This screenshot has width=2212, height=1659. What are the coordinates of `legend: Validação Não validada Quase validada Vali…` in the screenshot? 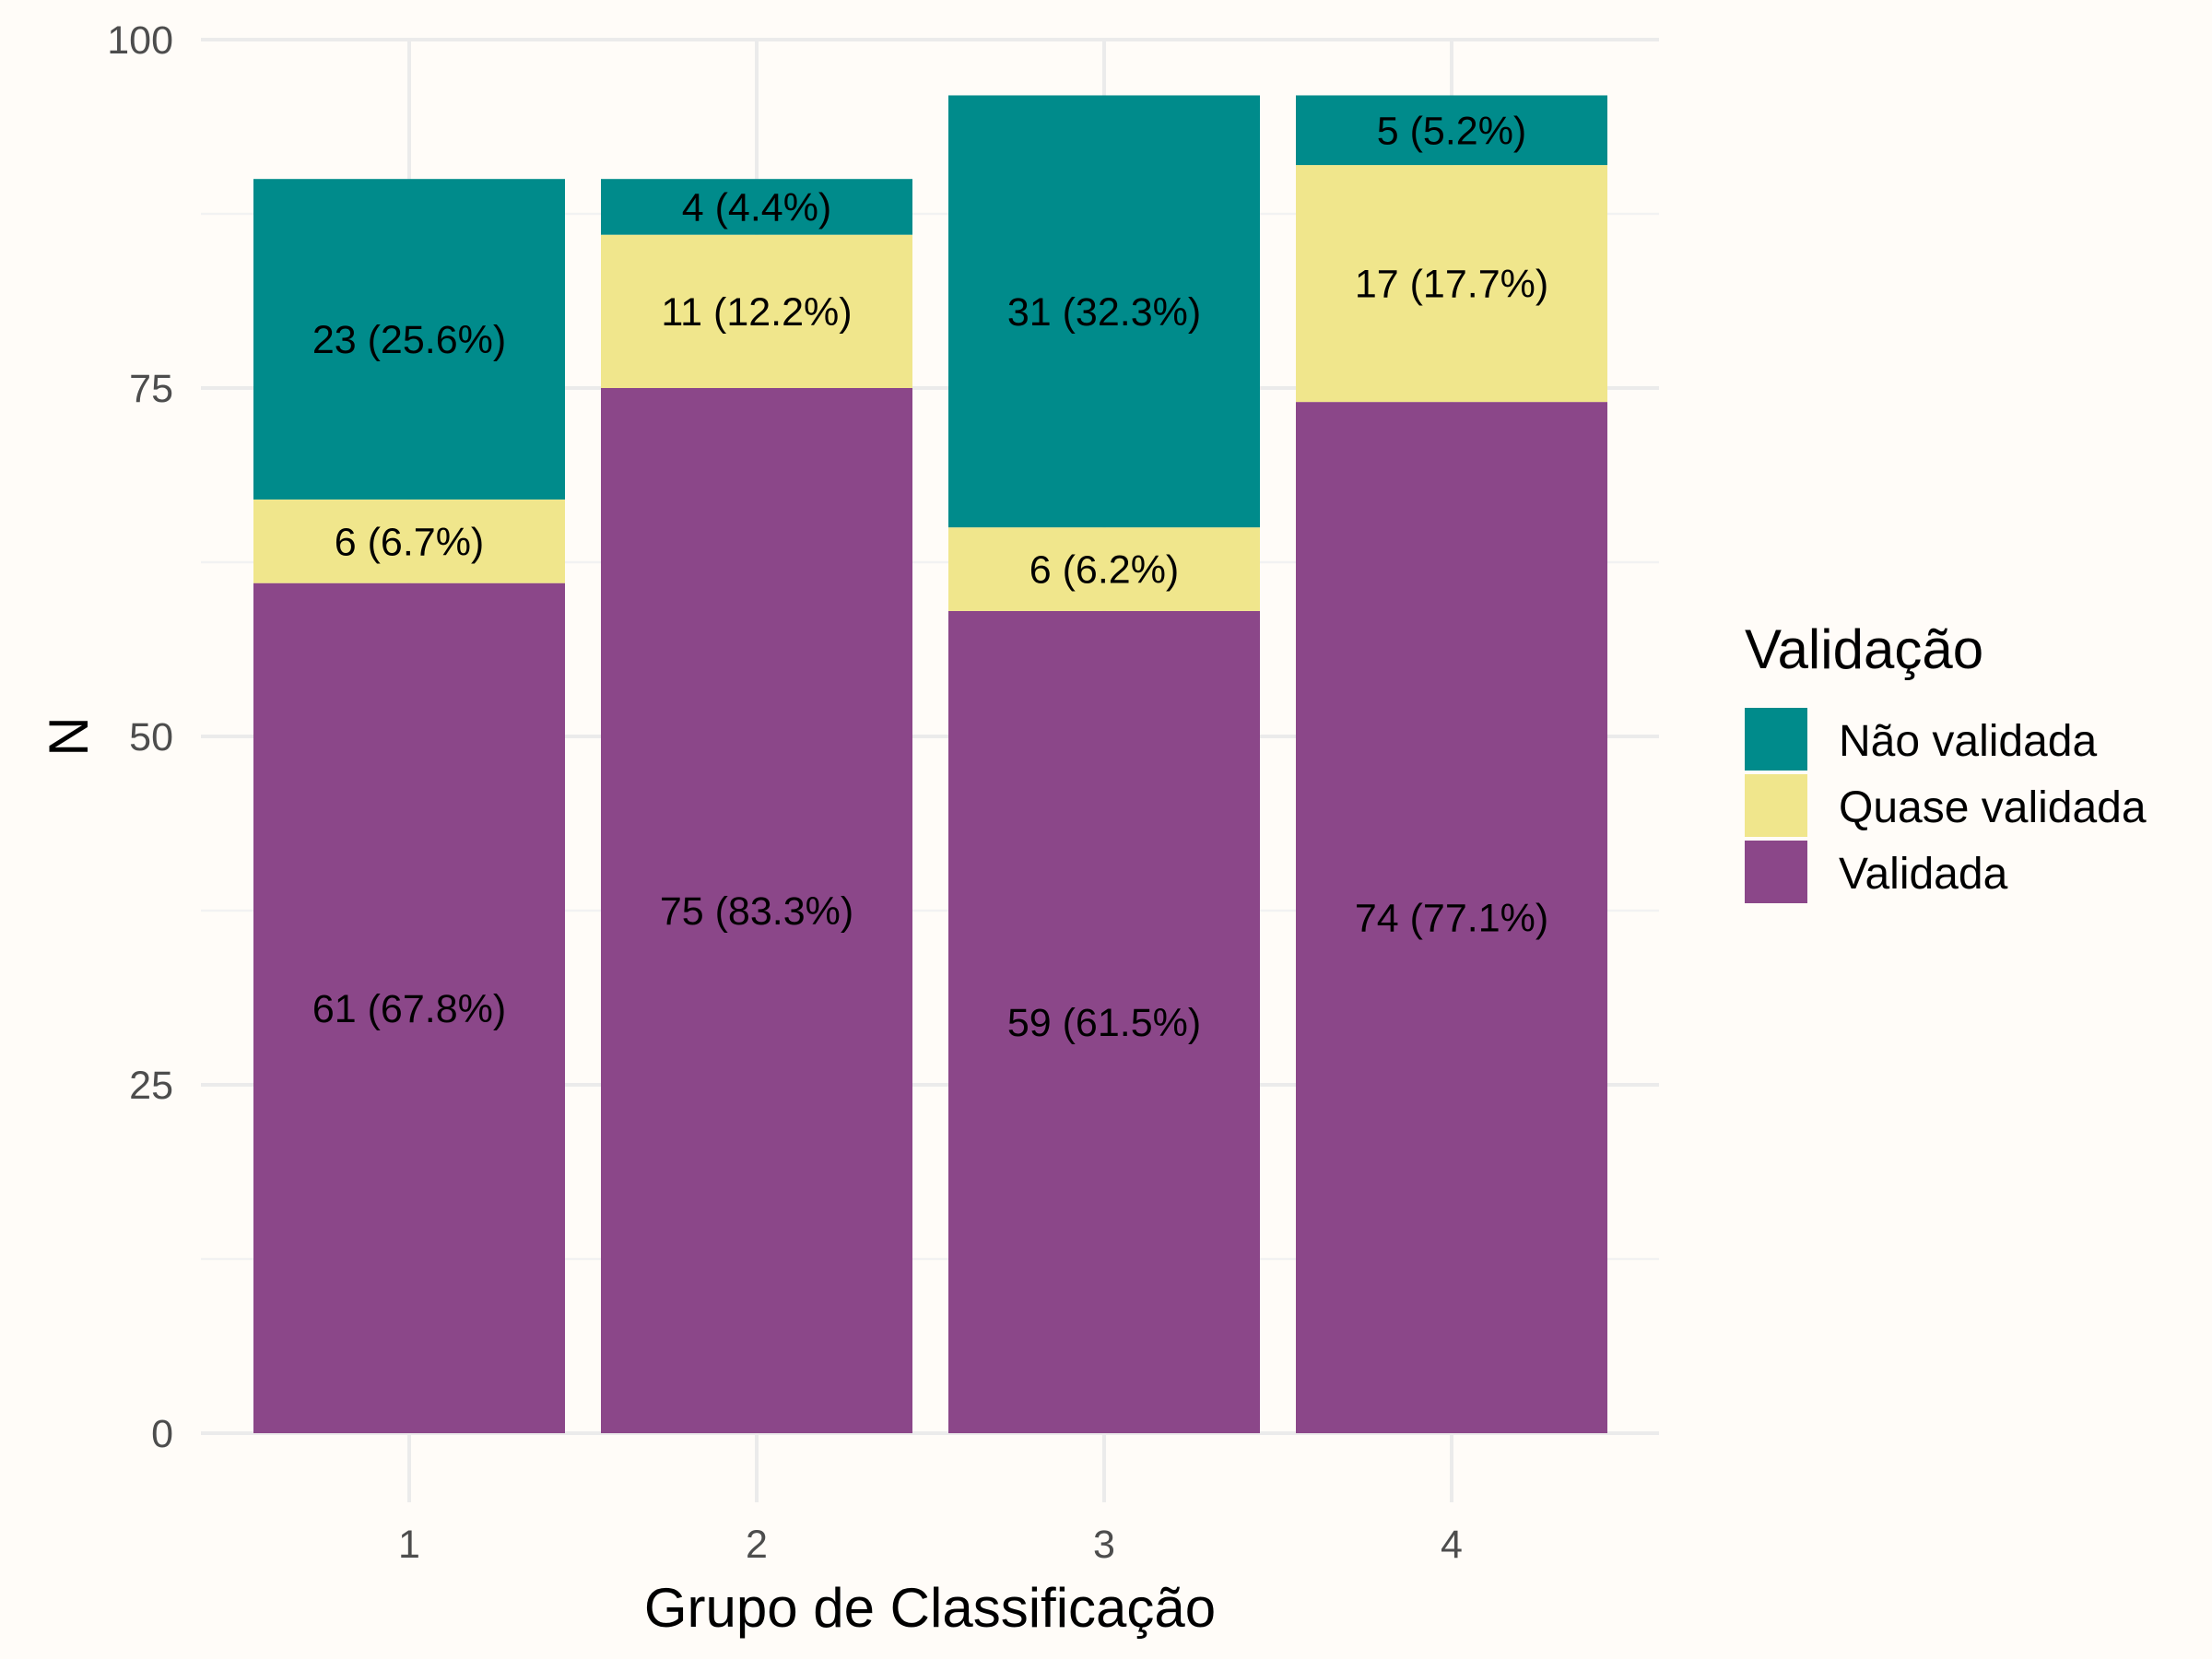 It's located at (1946, 760).